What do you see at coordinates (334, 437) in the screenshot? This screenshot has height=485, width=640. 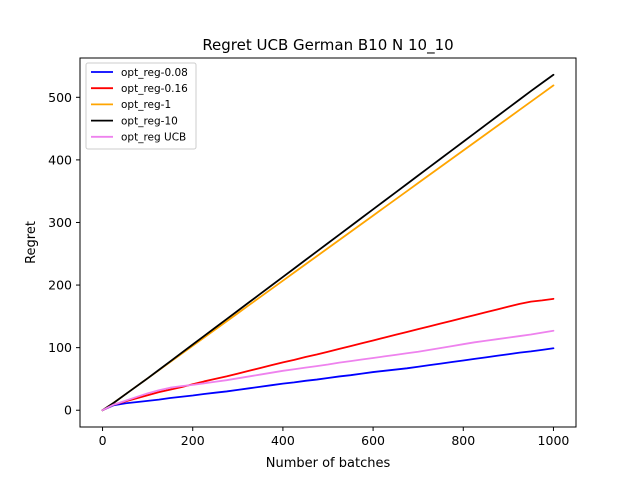 I see `x-axis-ticks: 0 200 400 600 800 1000` at bounding box center [334, 437].